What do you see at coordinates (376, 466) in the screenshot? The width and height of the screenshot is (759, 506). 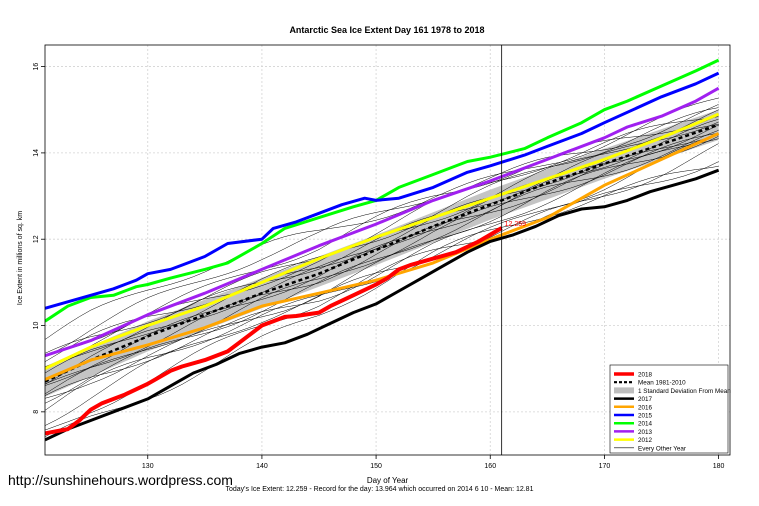 I see `x-tick-label: 150` at bounding box center [376, 466].